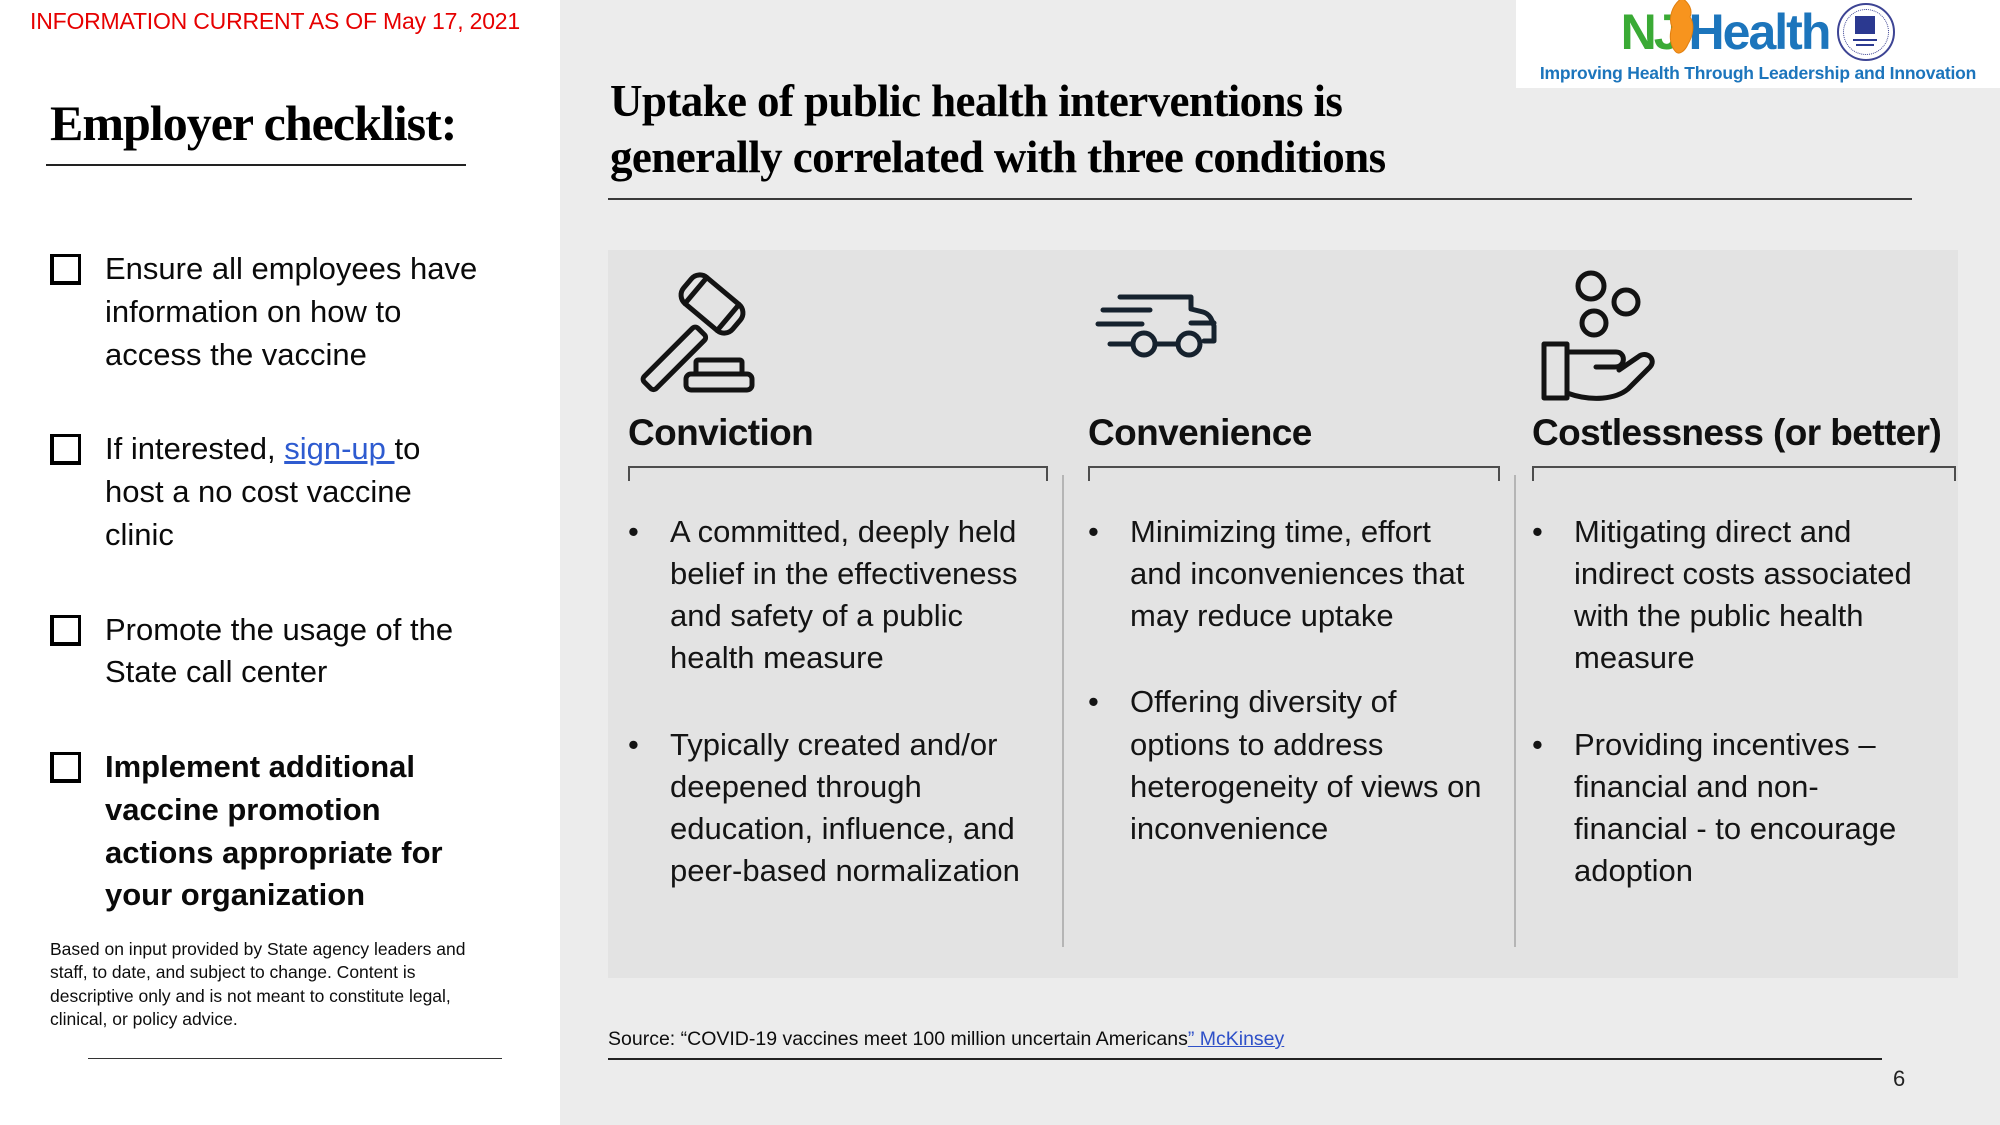  What do you see at coordinates (721, 432) in the screenshot?
I see `column-heading: Conviction` at bounding box center [721, 432].